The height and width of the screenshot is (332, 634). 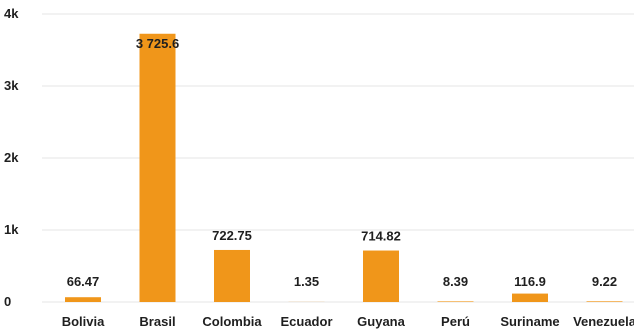 I want to click on y-axis-ticks: 0 1k 2k 3k 4k, so click(x=11, y=157).